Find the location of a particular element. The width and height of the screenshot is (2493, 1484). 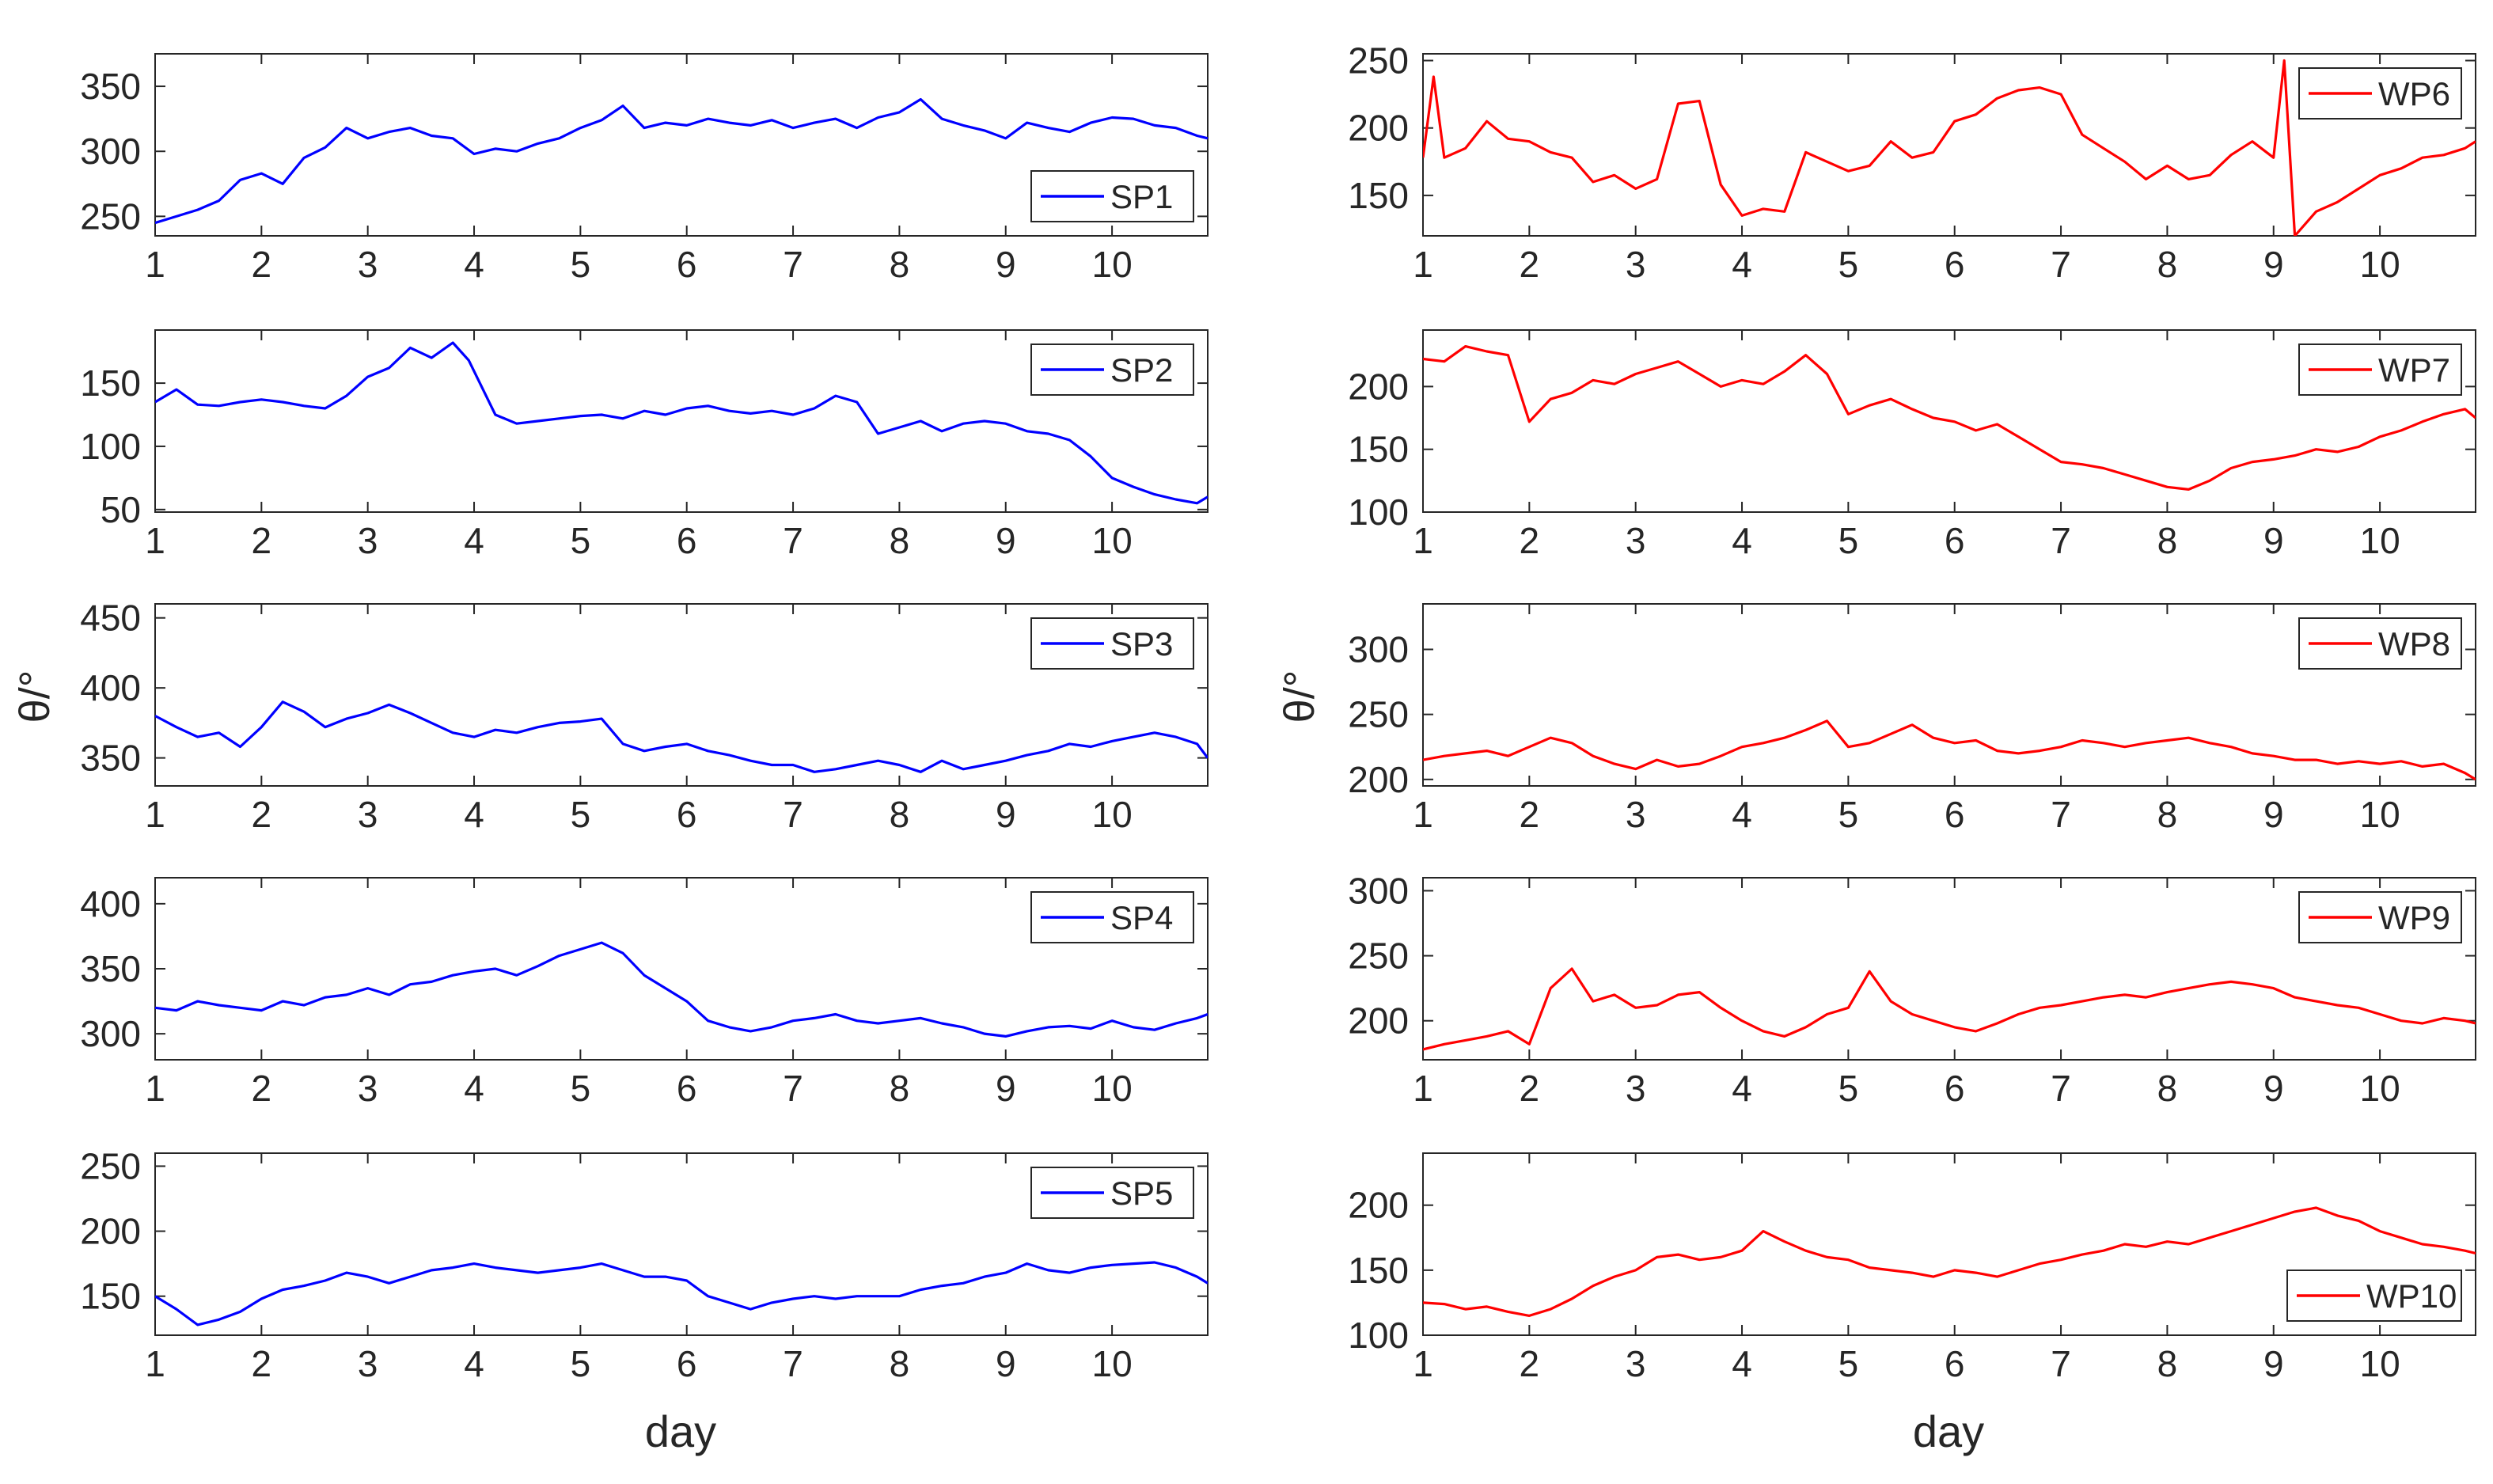

series-line-sp3 is located at coordinates (681, 736).